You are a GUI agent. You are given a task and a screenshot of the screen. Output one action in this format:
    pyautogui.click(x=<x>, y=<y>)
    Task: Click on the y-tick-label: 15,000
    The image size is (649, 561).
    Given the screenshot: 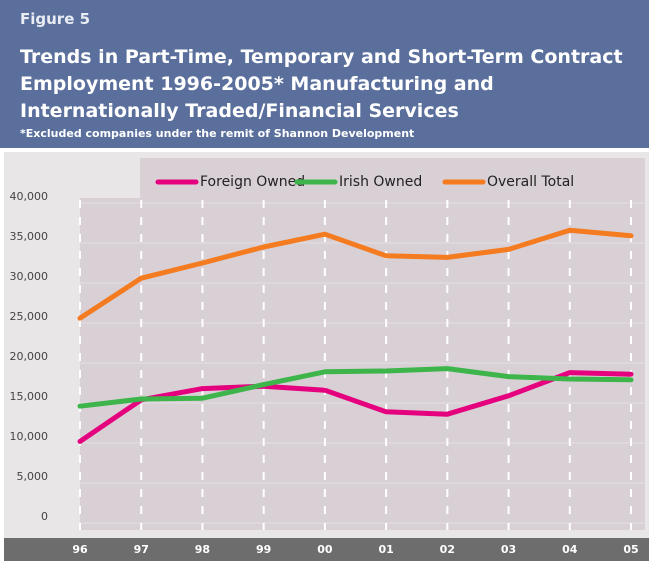 What is the action you would take?
    pyautogui.click(x=29, y=396)
    